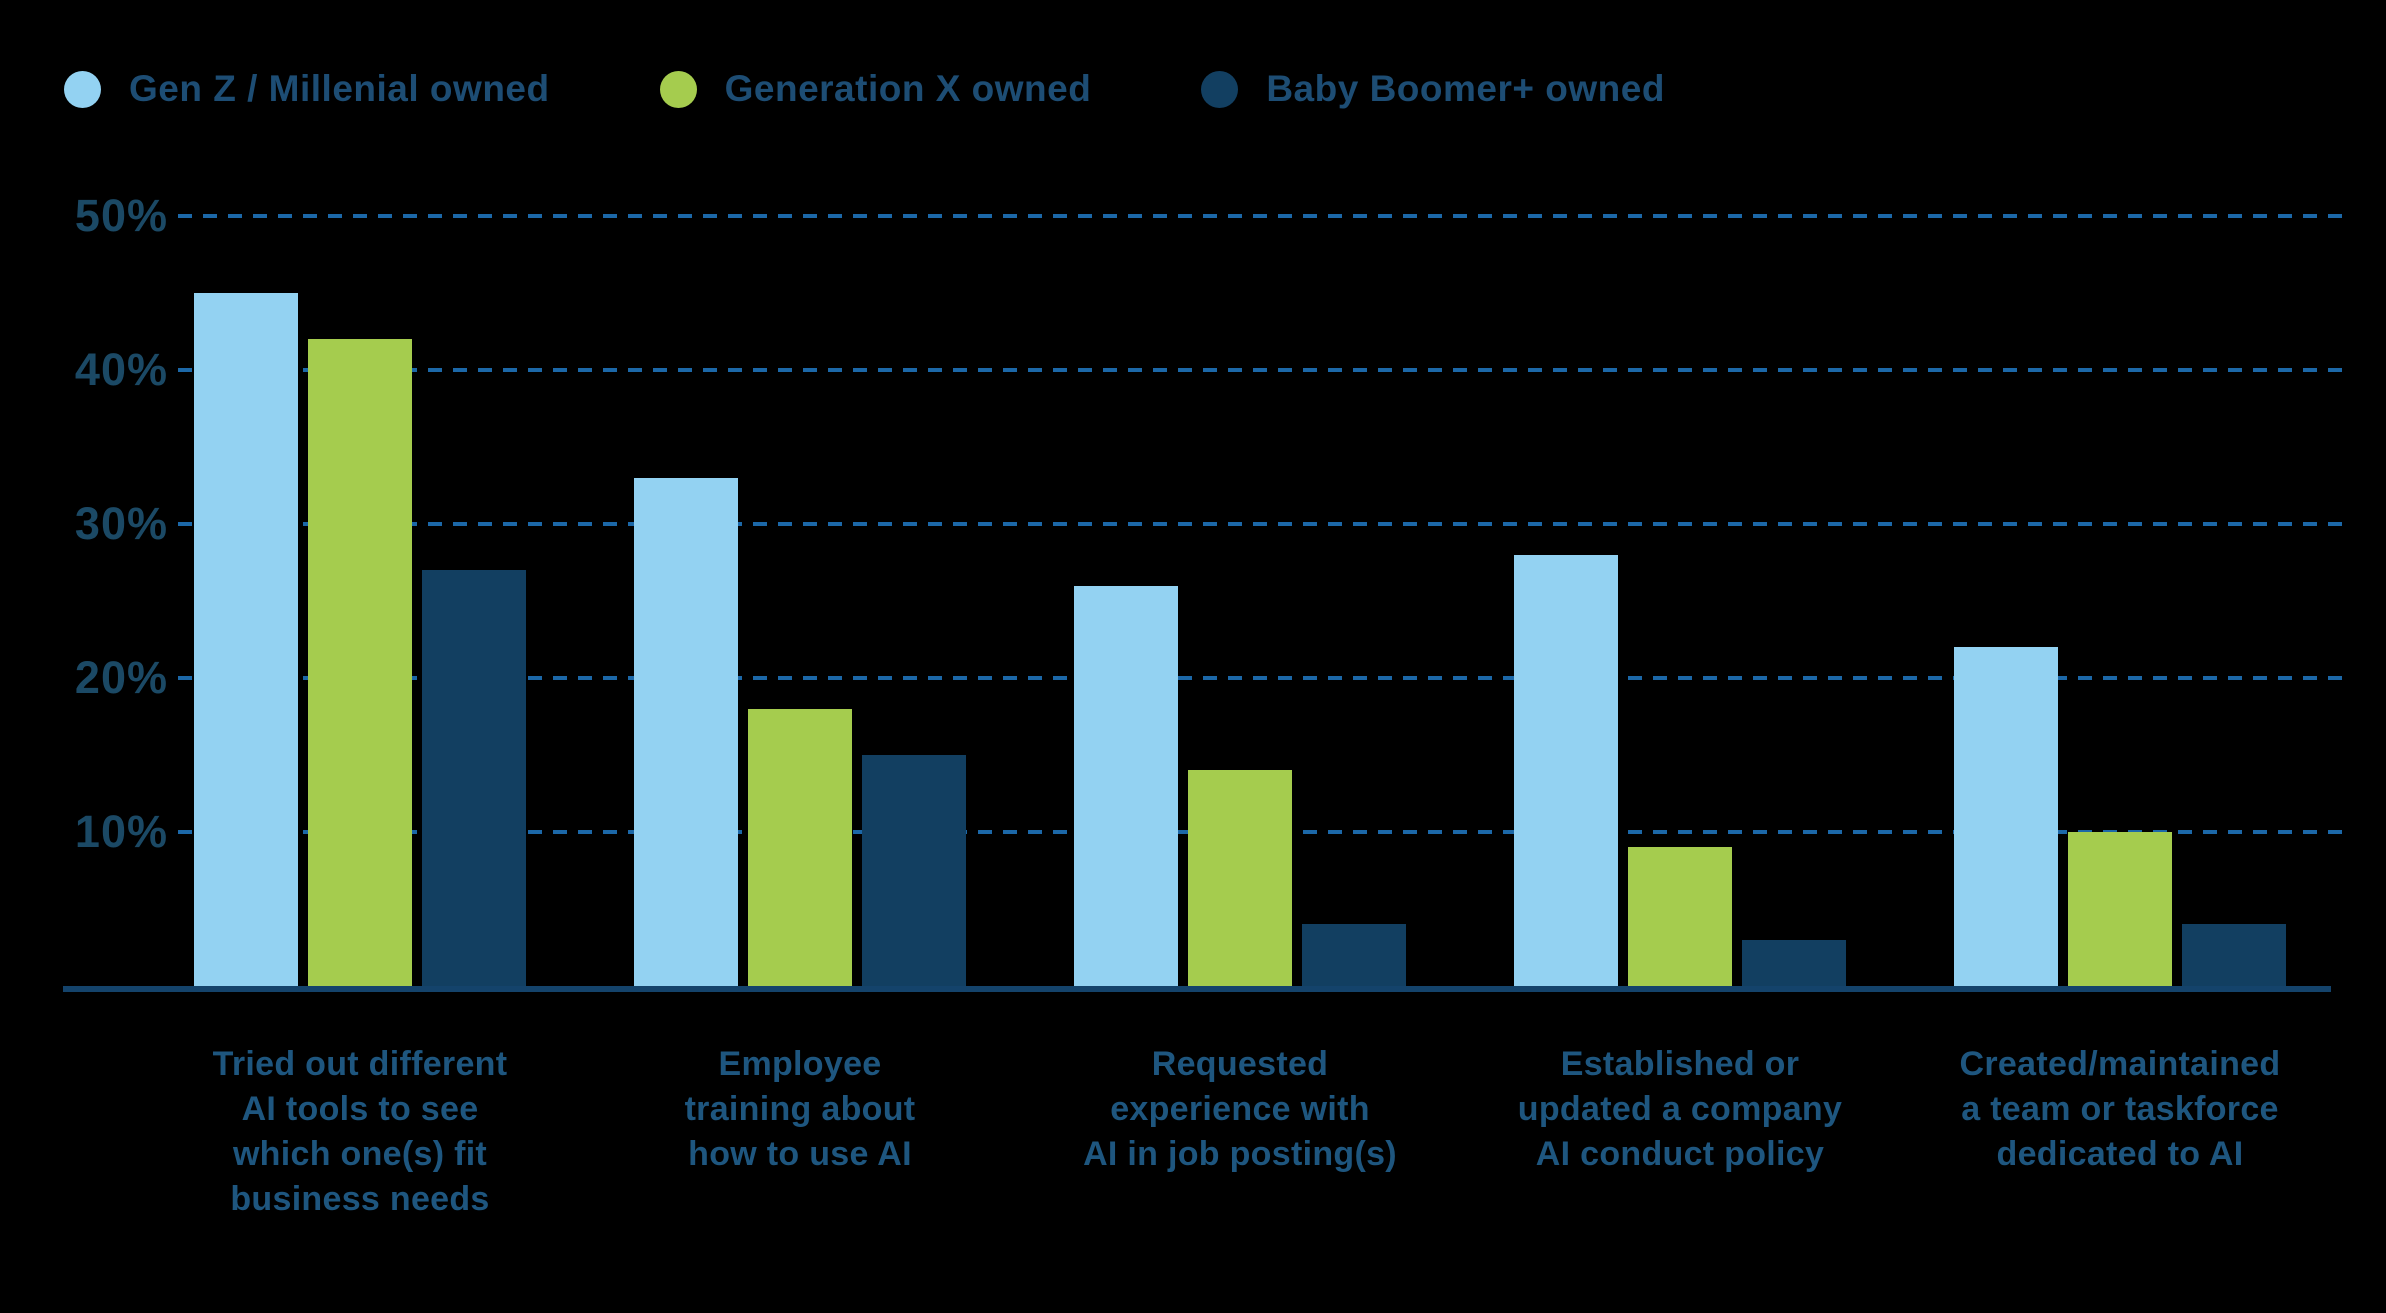 The image size is (2386, 1313). Describe the element at coordinates (121, 369) in the screenshot. I see `y-tick-label: 40%` at that location.